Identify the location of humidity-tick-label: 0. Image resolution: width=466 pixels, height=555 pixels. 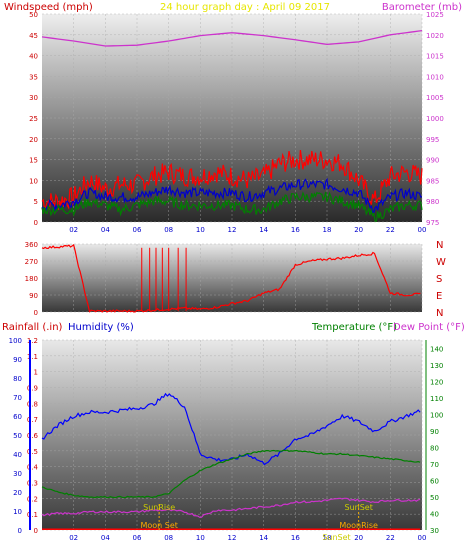
(20, 531).